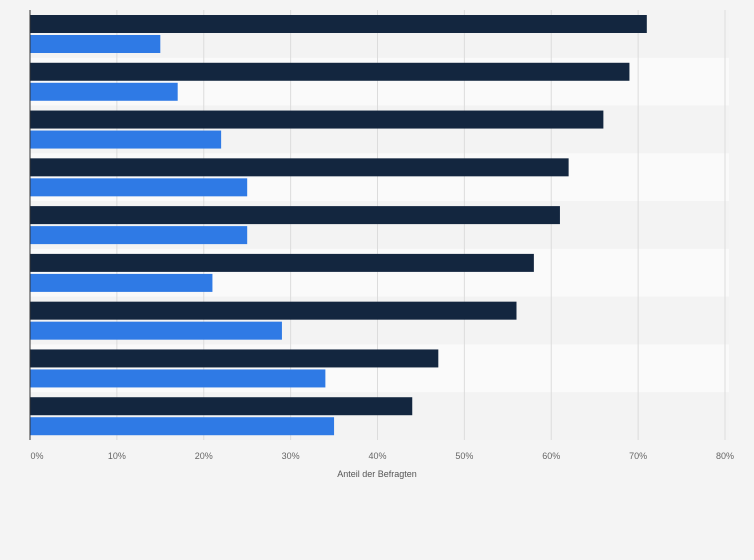  I want to click on x-tick-label: 30%, so click(291, 456).